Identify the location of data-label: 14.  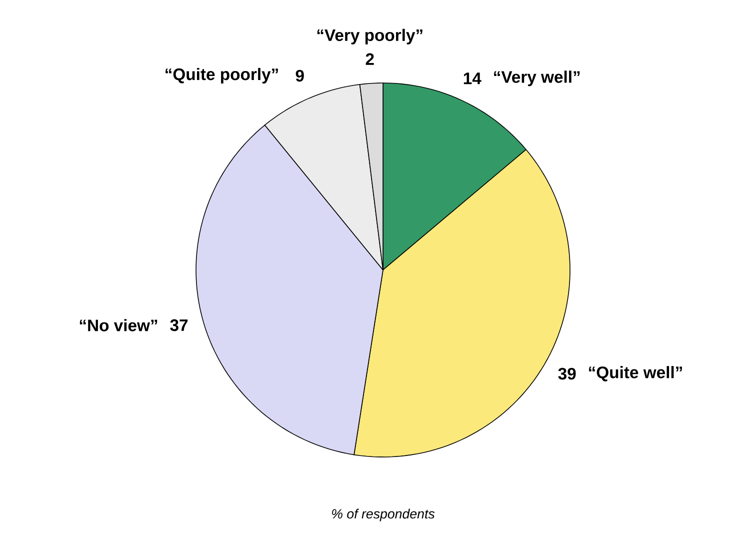
(473, 78).